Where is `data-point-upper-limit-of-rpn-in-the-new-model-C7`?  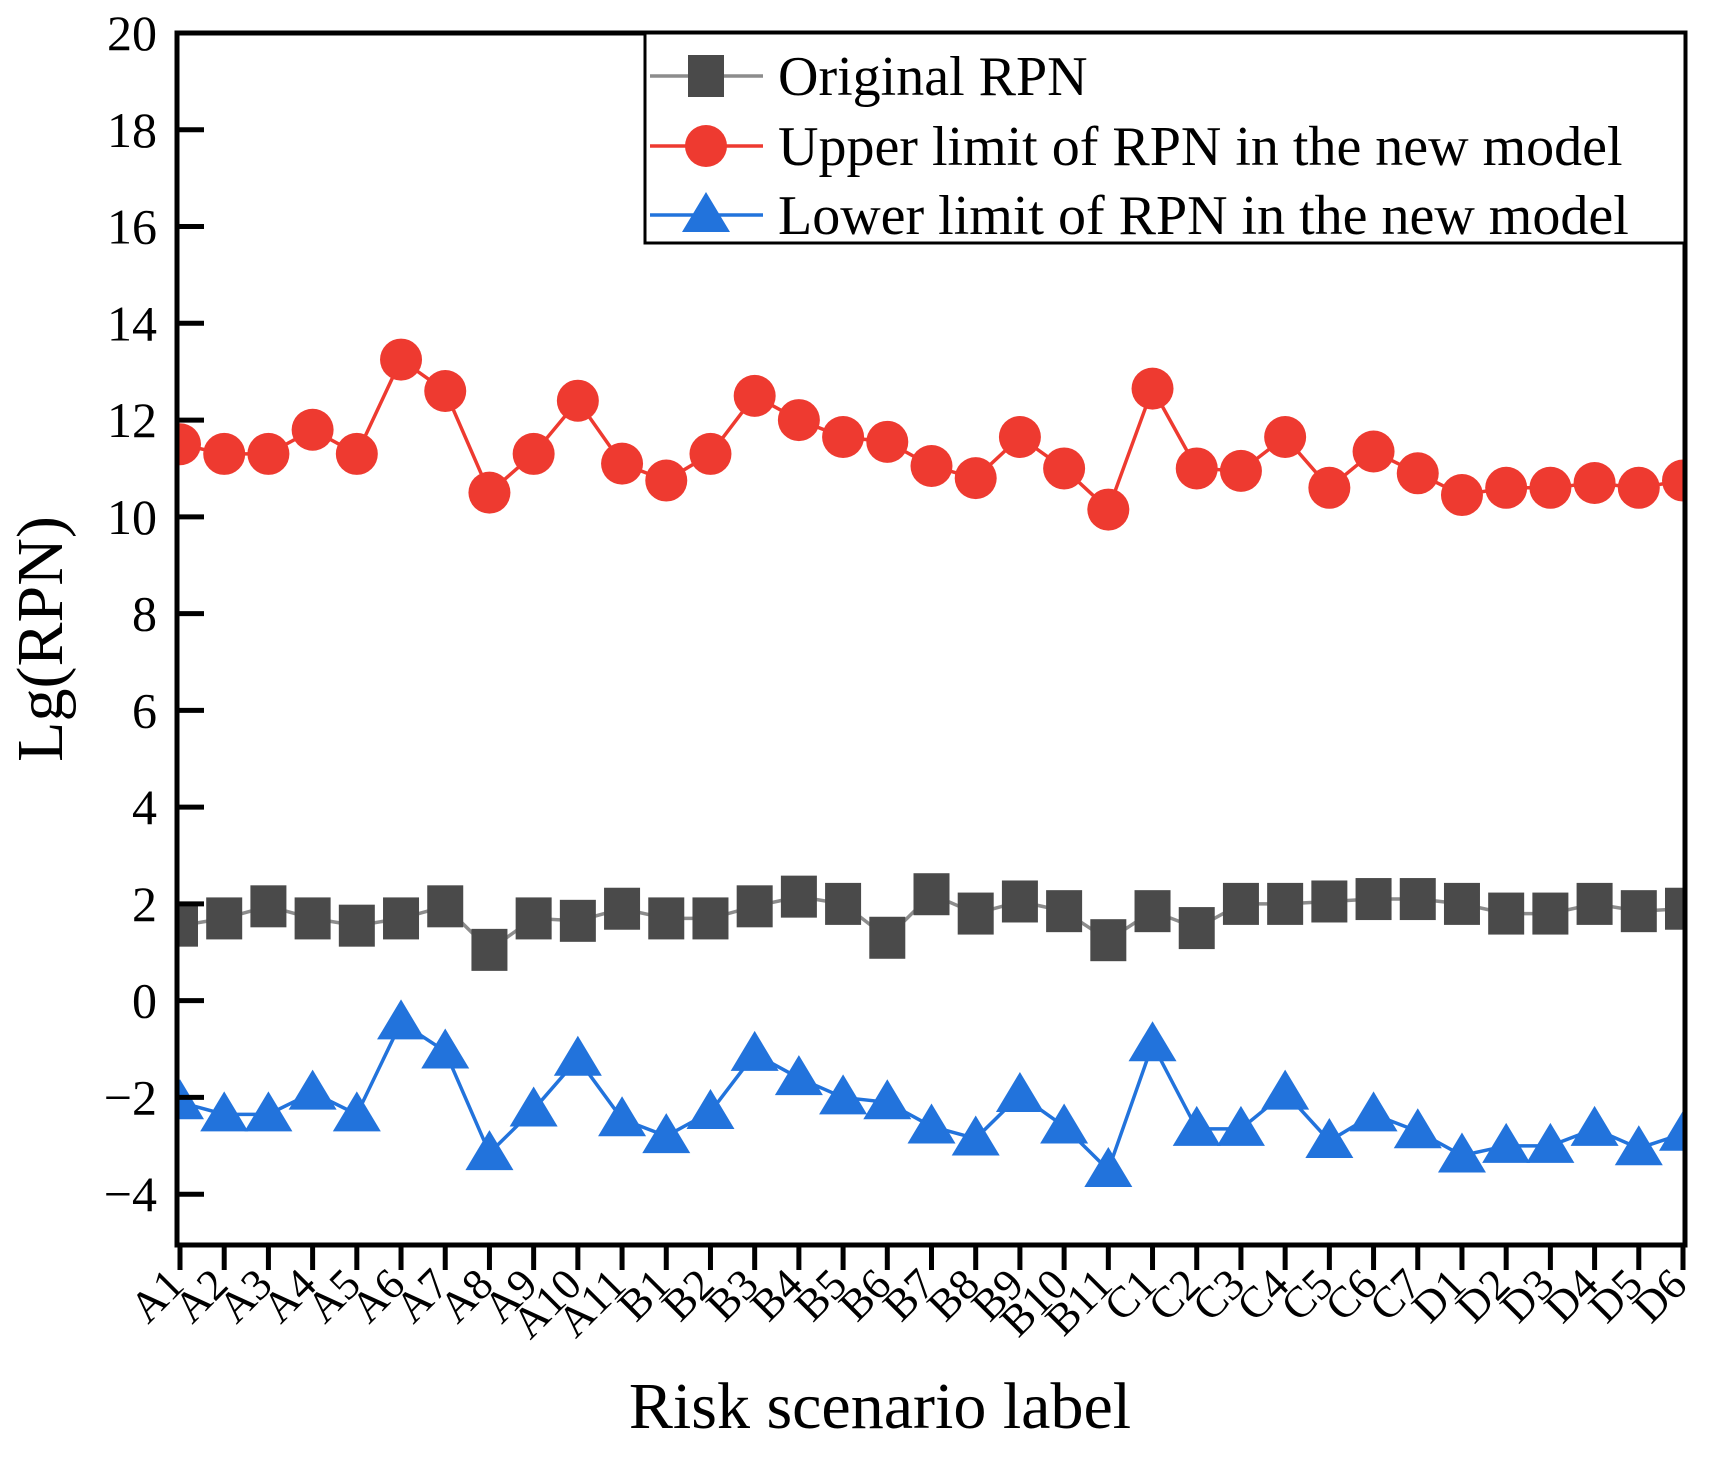 data-point-upper-limit-of-rpn-in-the-new-model-C7 is located at coordinates (1417, 473).